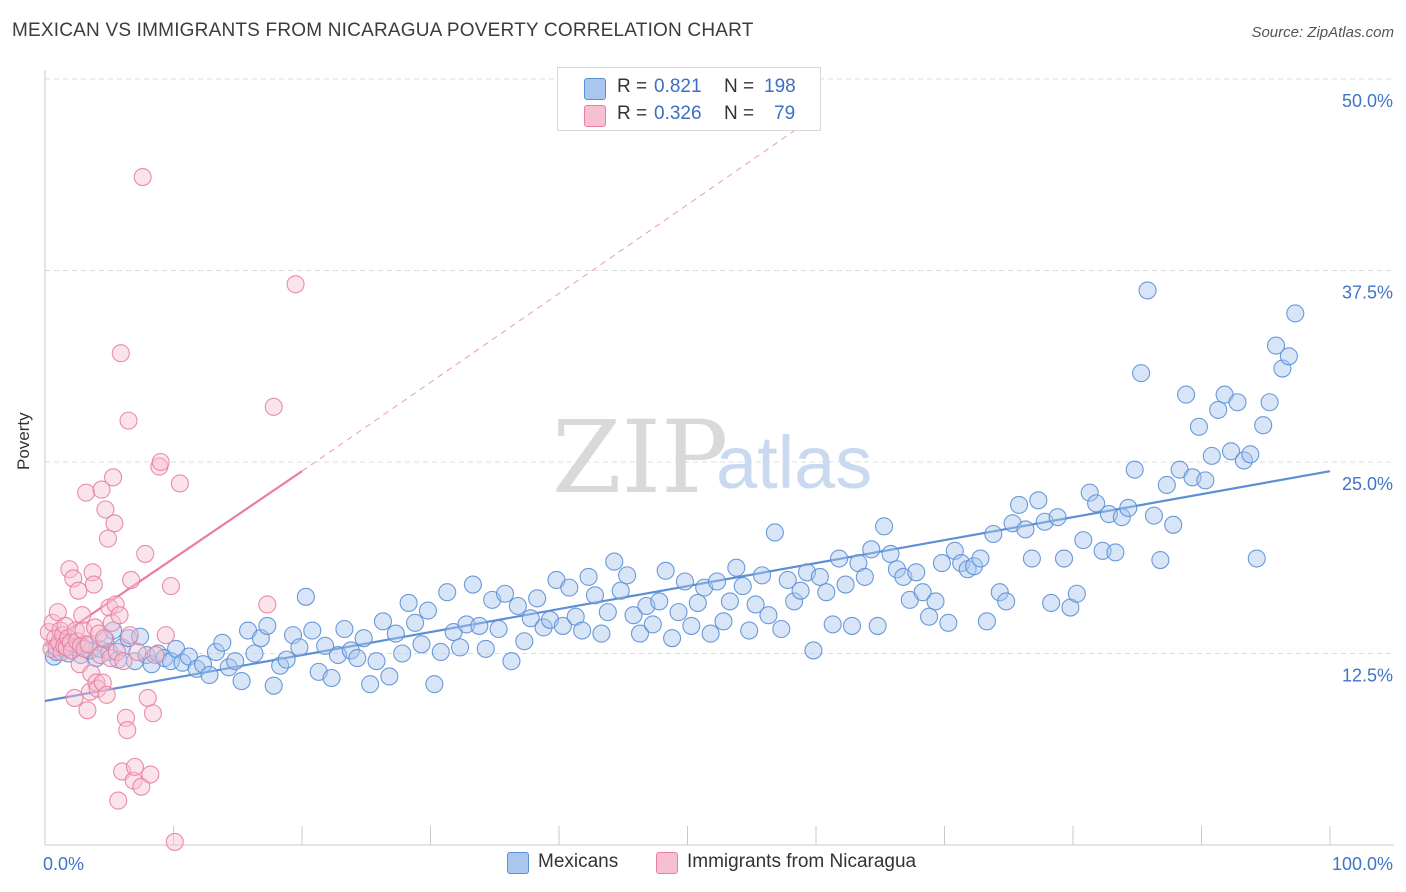 The width and height of the screenshot is (1406, 892). I want to click on bottom-legend-swatch-mexicans, so click(518, 863).